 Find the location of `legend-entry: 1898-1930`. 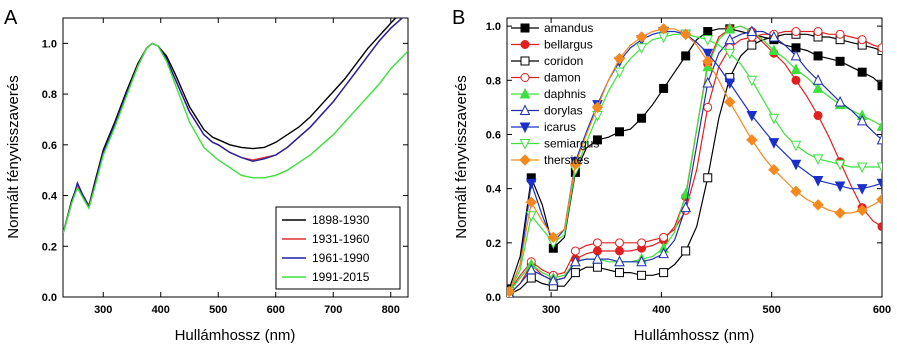

legend-entry: 1898-1930 is located at coordinates (341, 220).